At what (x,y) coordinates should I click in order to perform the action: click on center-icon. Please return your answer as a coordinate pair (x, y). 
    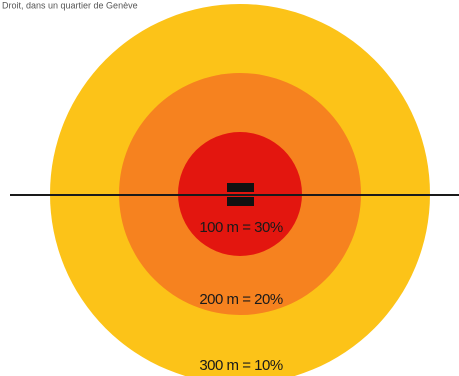
    Looking at the image, I should click on (240, 194).